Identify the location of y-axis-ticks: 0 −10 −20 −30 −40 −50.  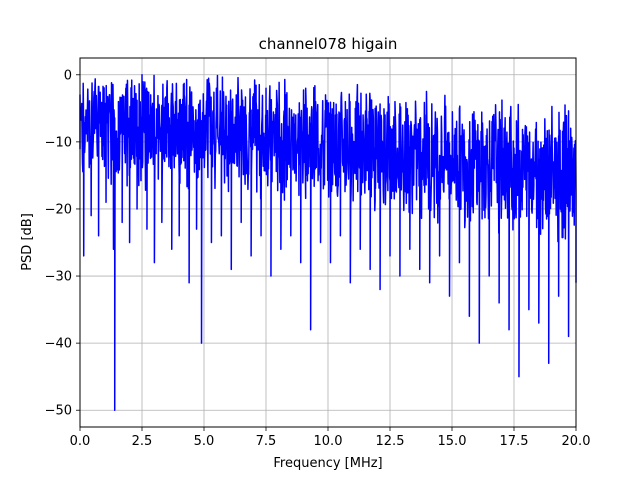
(62, 243).